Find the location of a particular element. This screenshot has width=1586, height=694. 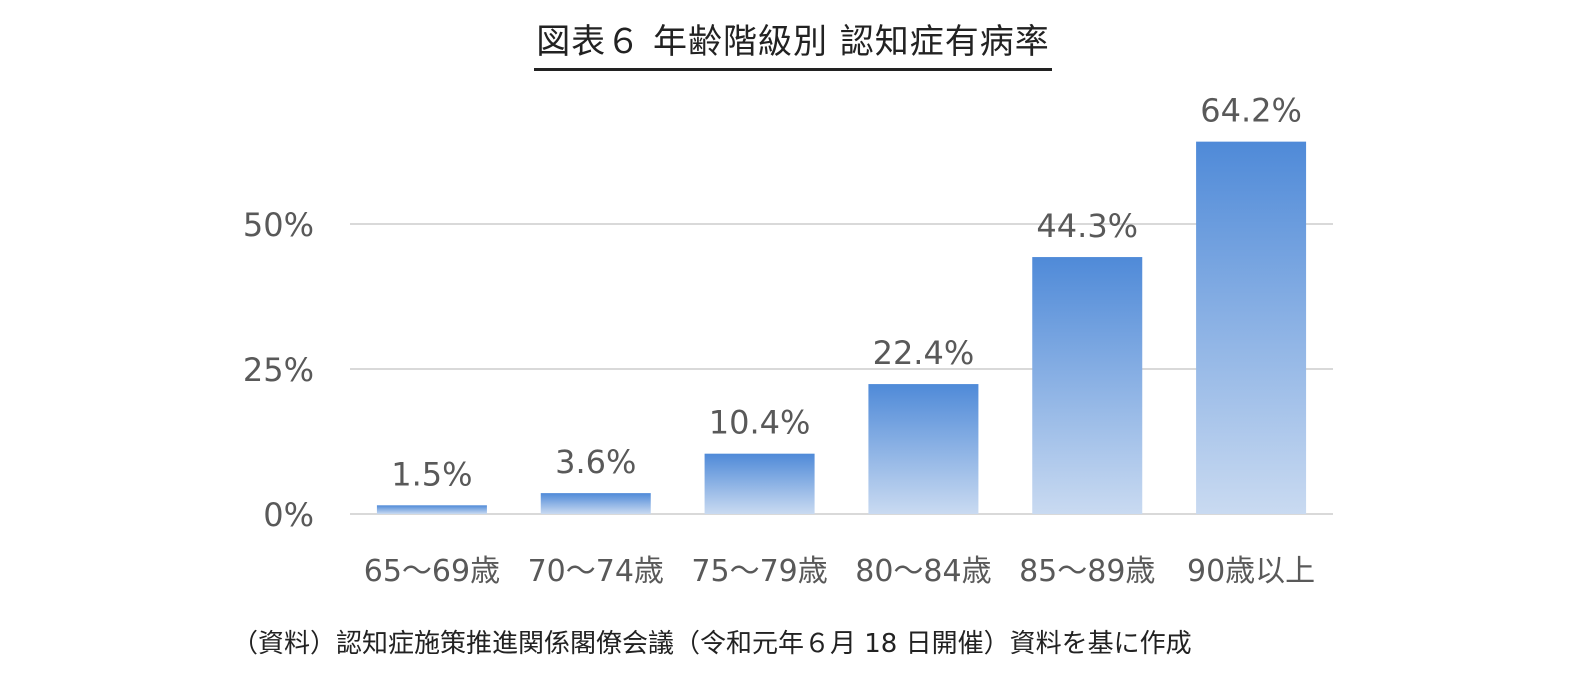

chart-title: 図表６ 年齢階級別 認知症有病率 is located at coordinates (793, 44).